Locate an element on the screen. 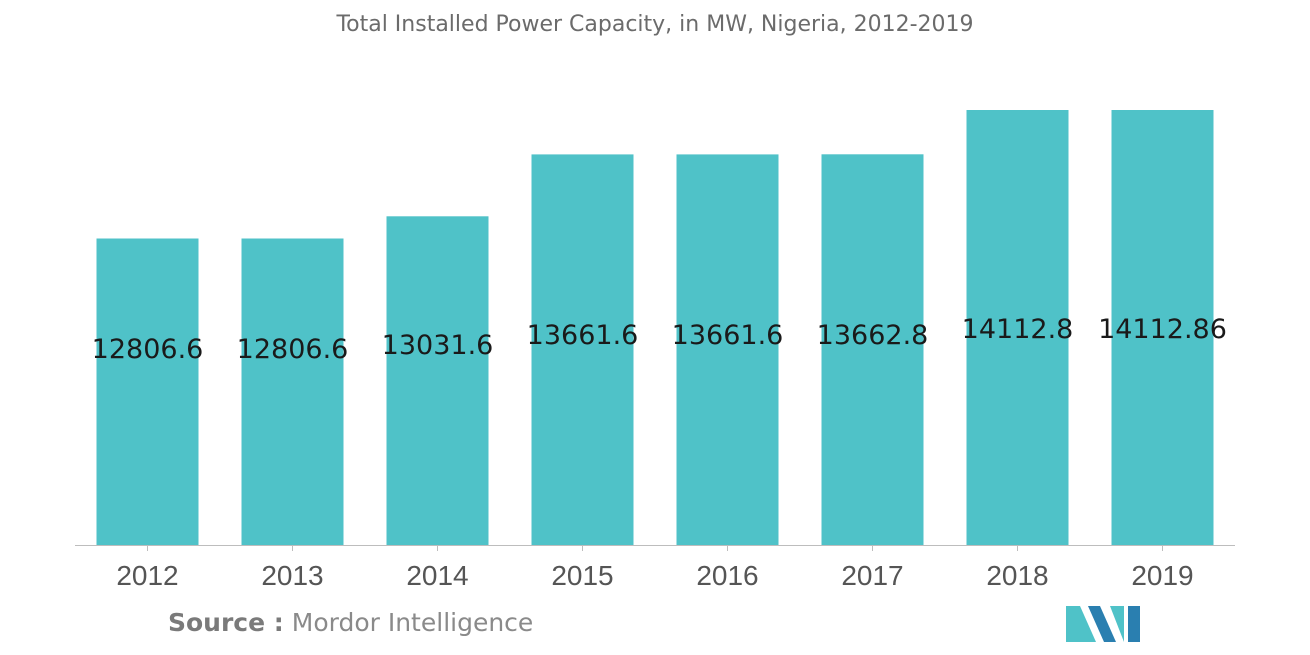 The image size is (1310, 655). logo-shape-left is located at coordinates (1081, 624).